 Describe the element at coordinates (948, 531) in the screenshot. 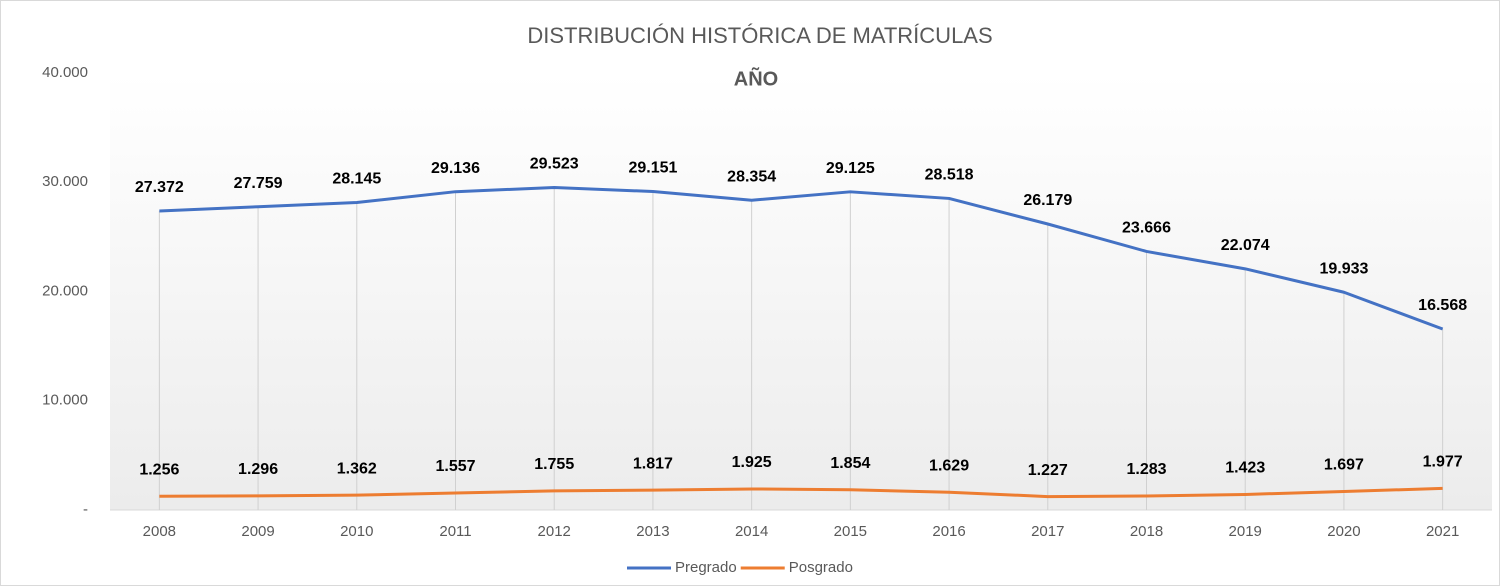

I see `x-tick-label: 2016` at that location.